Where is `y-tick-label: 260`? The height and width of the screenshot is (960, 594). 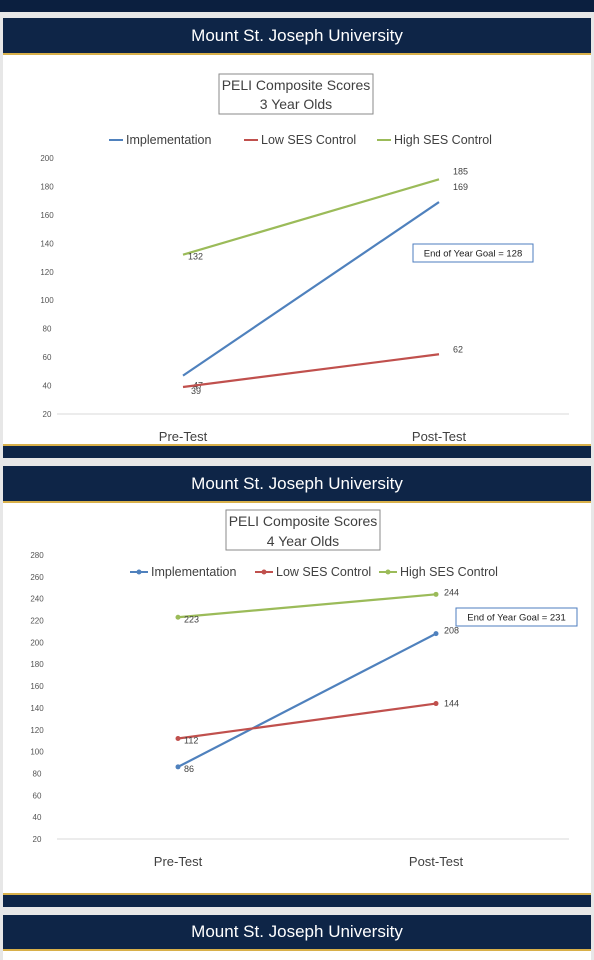
y-tick-label: 260 is located at coordinates (37, 577).